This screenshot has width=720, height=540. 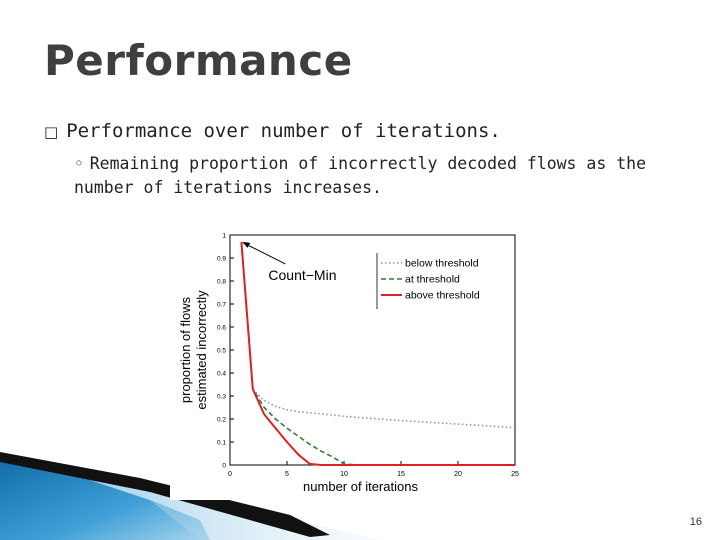 I want to click on swoosh-dark-stripe, so click(x=165, y=494).